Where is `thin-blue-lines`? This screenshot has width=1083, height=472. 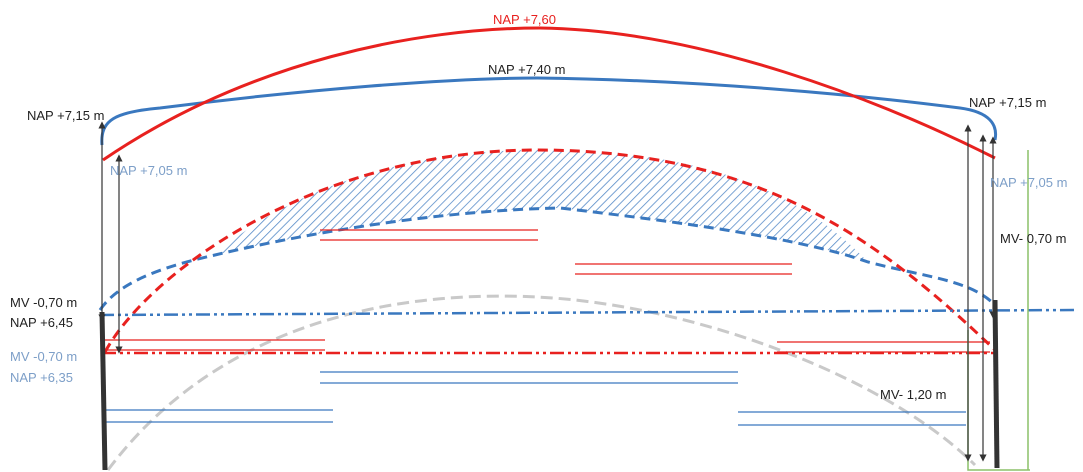
thin-blue-lines is located at coordinates (535, 398).